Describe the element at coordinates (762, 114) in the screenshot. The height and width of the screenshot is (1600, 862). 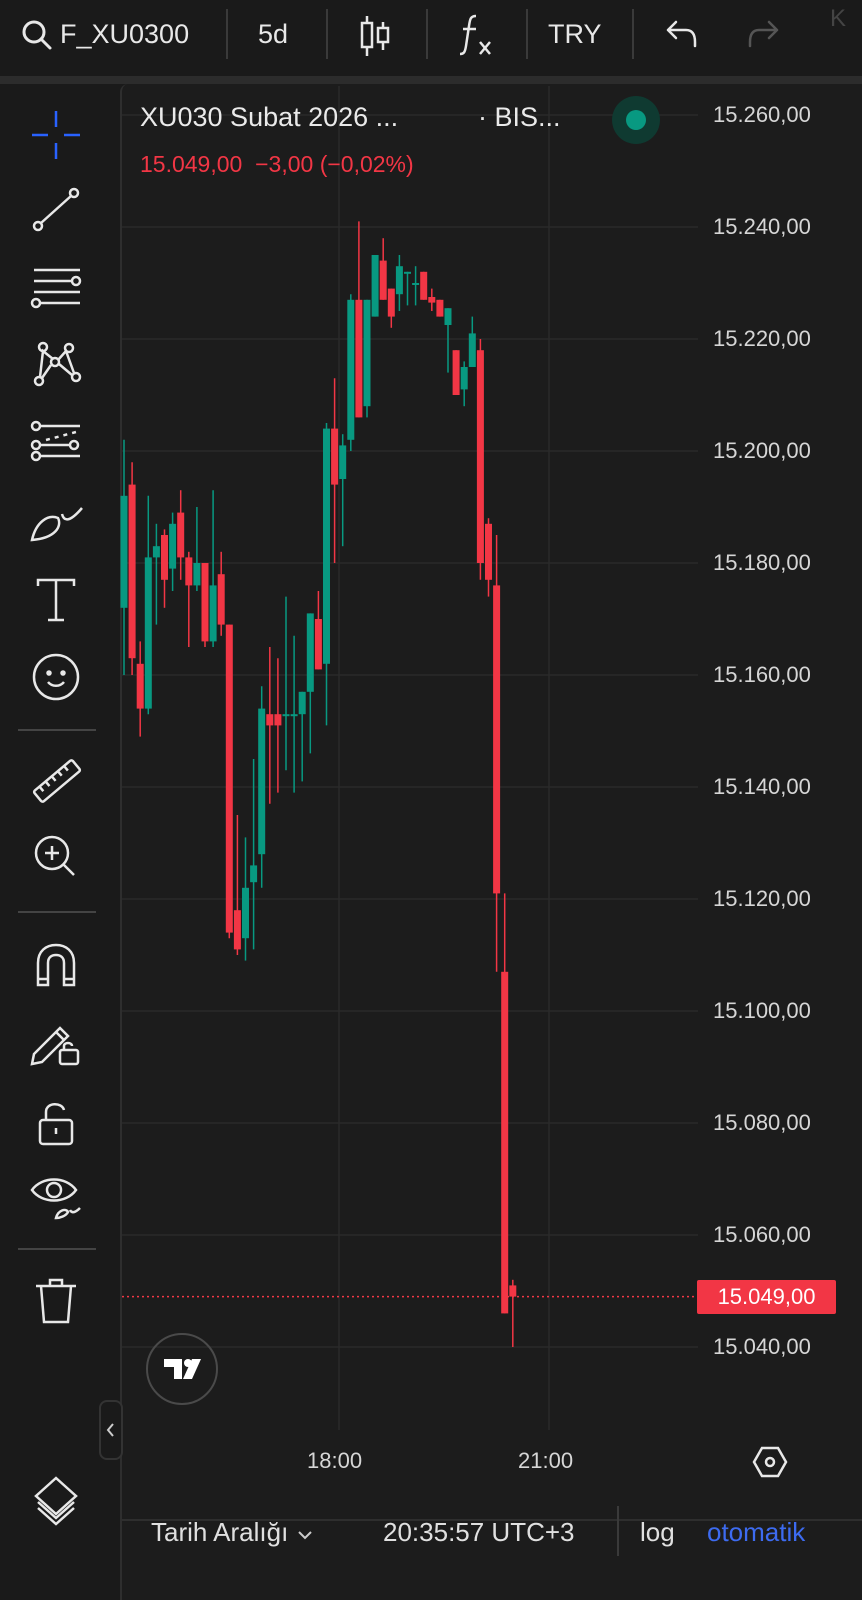
I see `price-tick: 15.260,00` at that location.